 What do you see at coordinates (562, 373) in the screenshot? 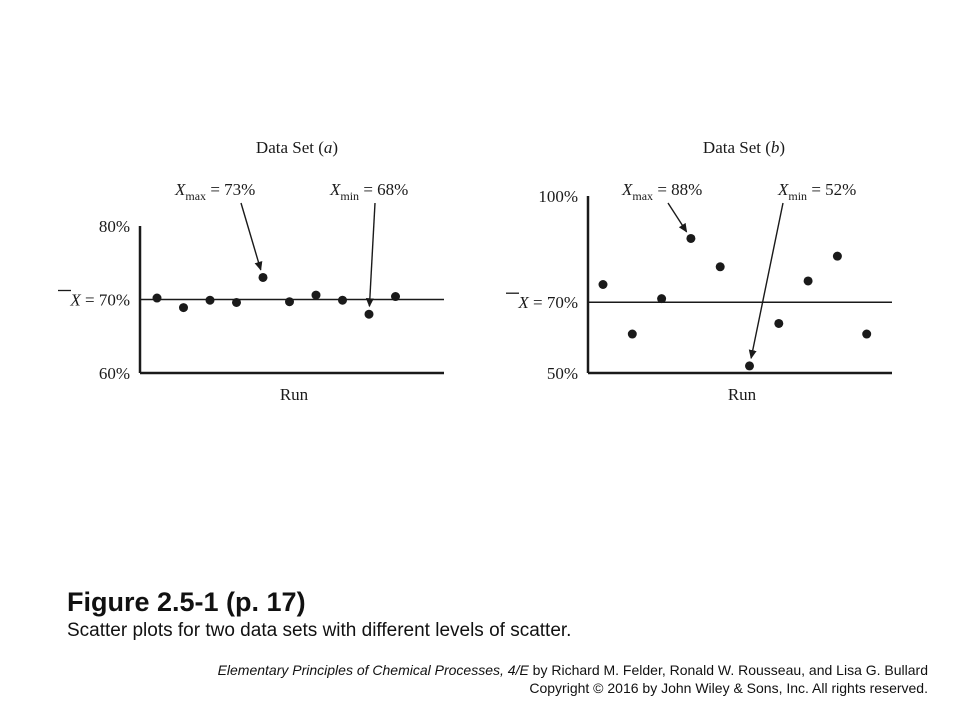
I see `y-tick-label: 50%` at bounding box center [562, 373].